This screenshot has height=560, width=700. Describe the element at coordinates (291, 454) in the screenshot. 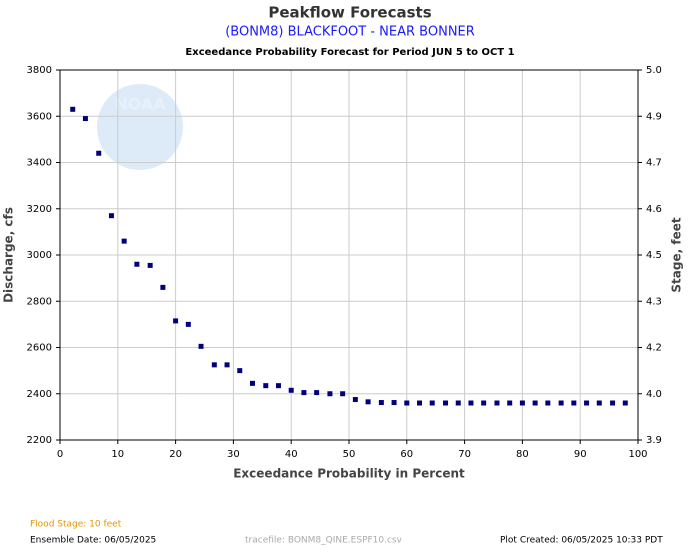

I see `x-tick-label: 40` at that location.